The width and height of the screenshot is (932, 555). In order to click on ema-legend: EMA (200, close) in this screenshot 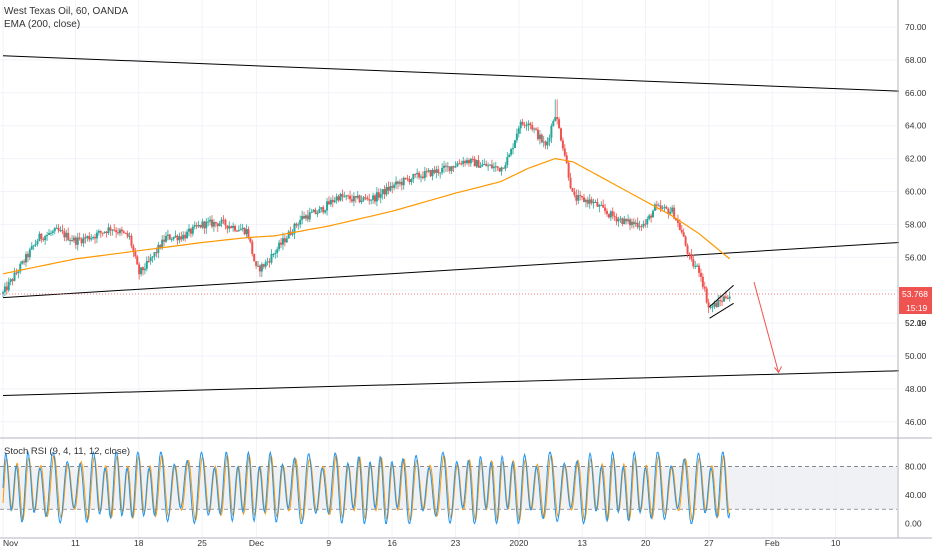, I will do `click(42, 24)`.